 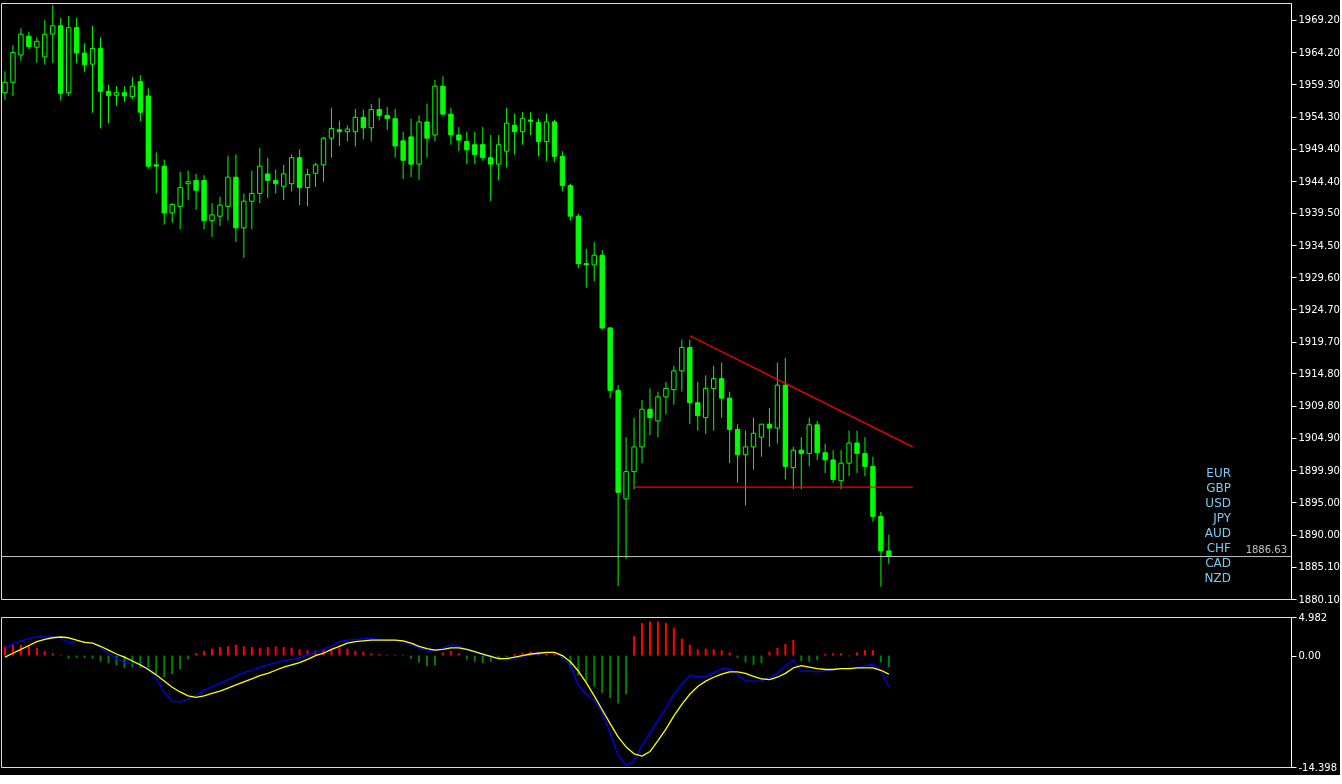 I want to click on annotation: USD, so click(x=1218, y=503).